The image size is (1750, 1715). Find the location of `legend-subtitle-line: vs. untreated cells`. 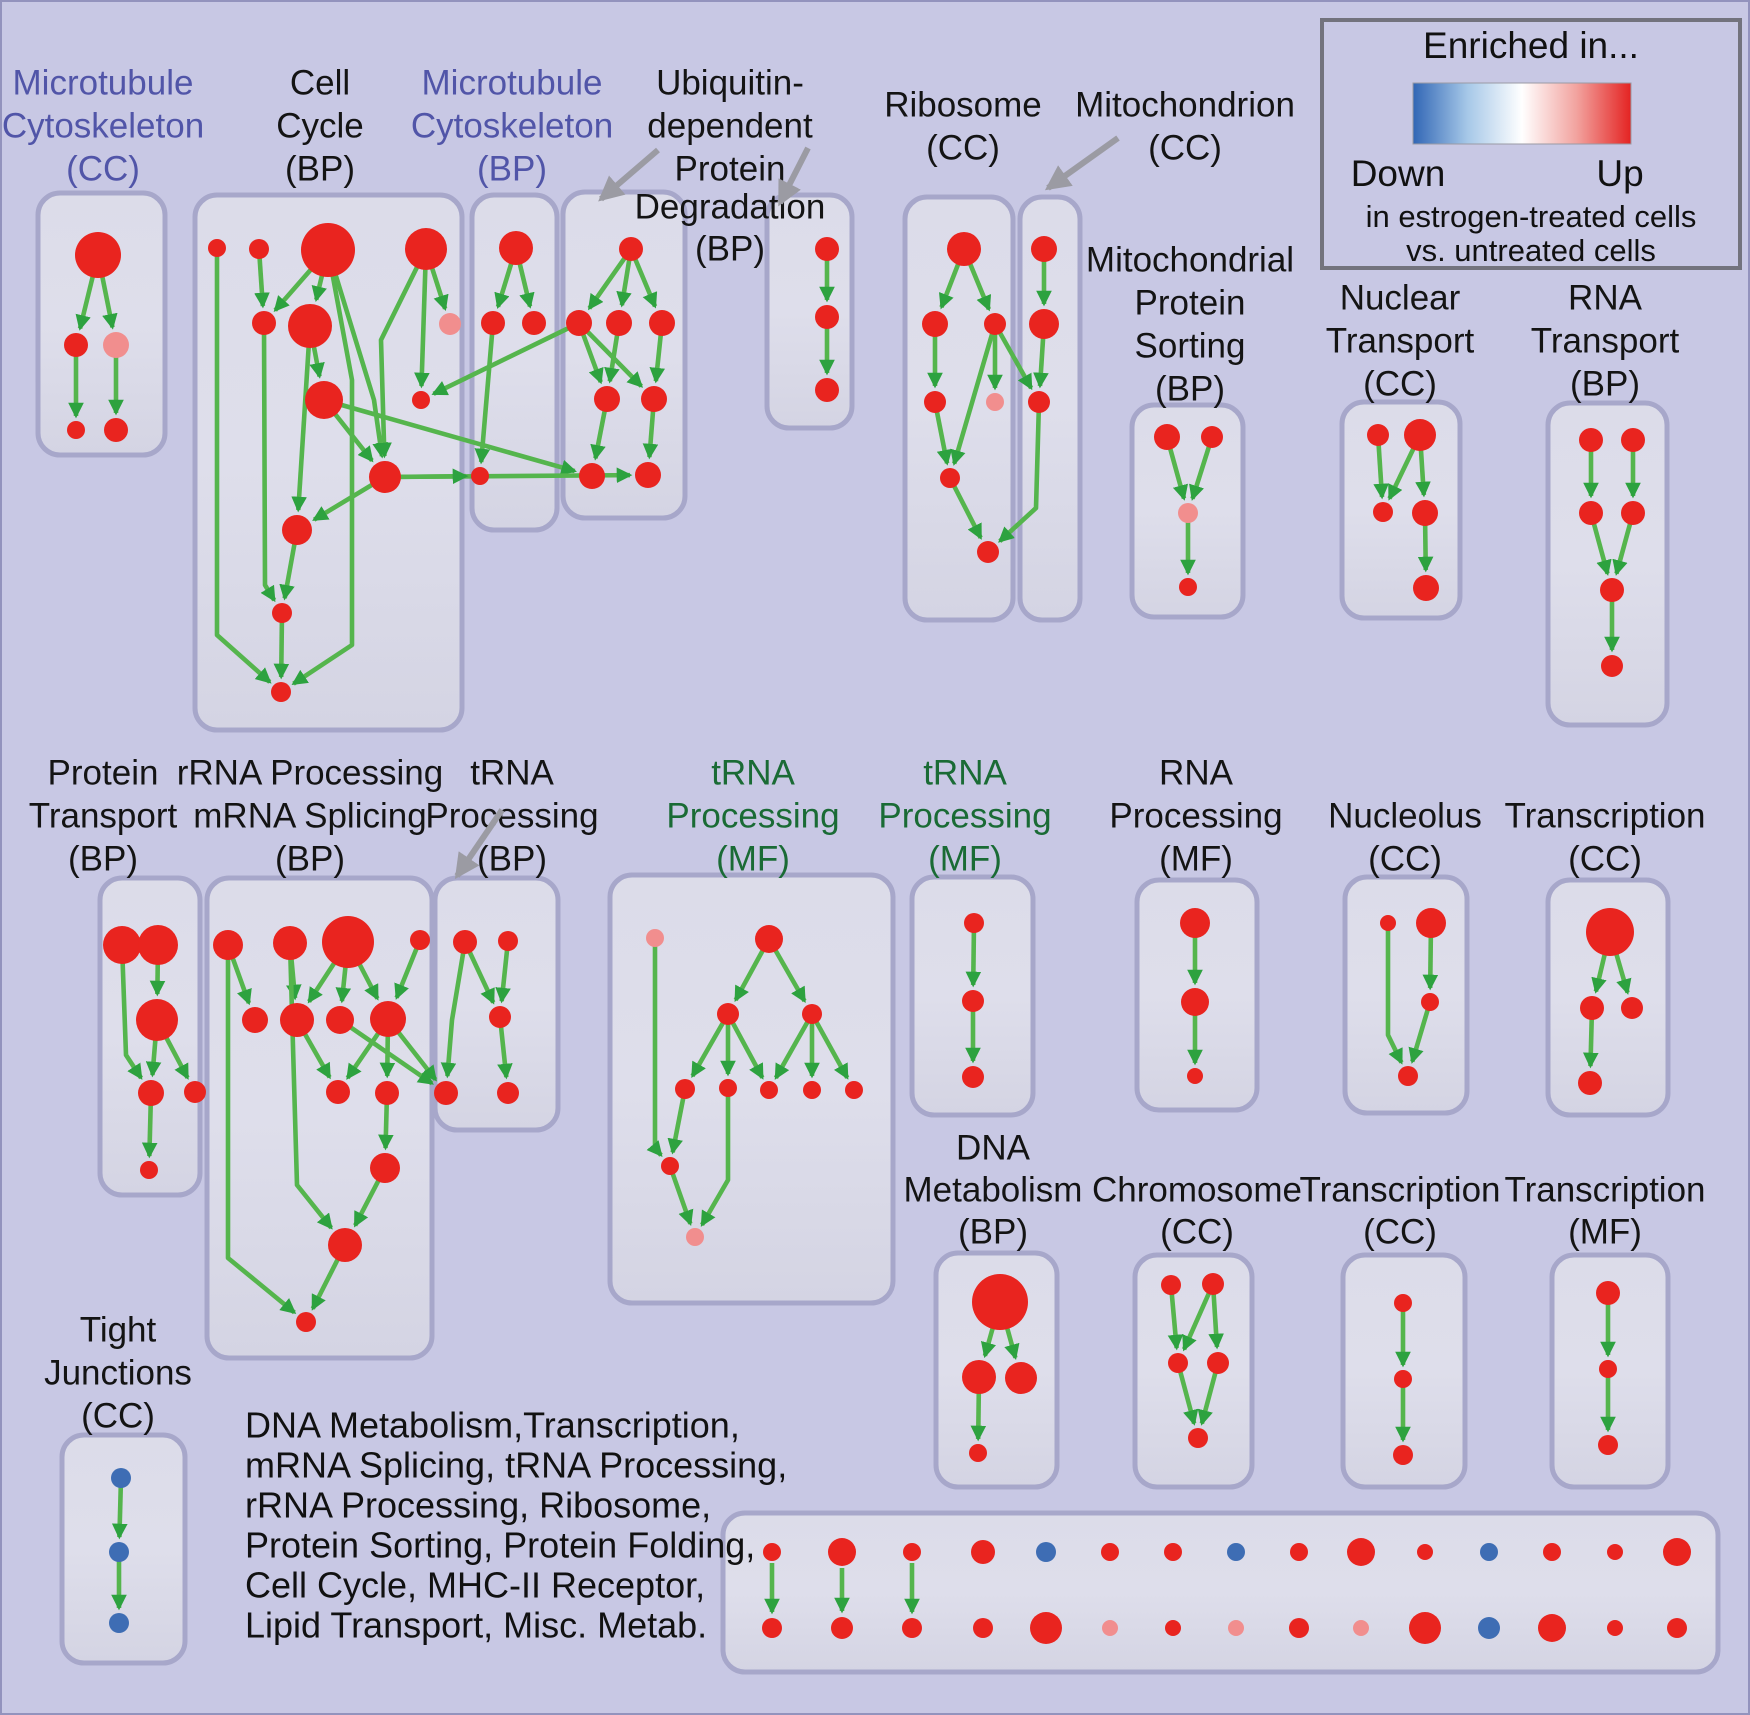

legend-subtitle-line: vs. untreated cells is located at coordinates (1531, 250).